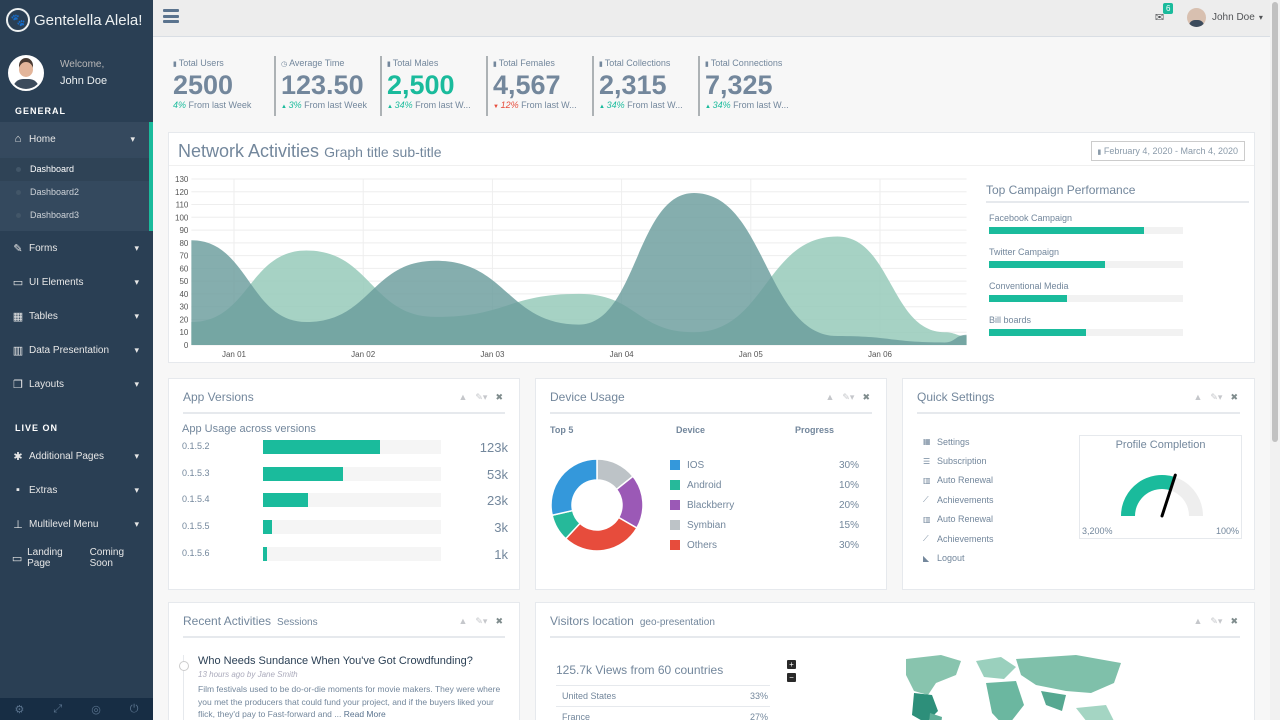 The height and width of the screenshot is (720, 1280). What do you see at coordinates (64, 524) in the screenshot?
I see `sidebar-item-label: Multilevel Menu` at bounding box center [64, 524].